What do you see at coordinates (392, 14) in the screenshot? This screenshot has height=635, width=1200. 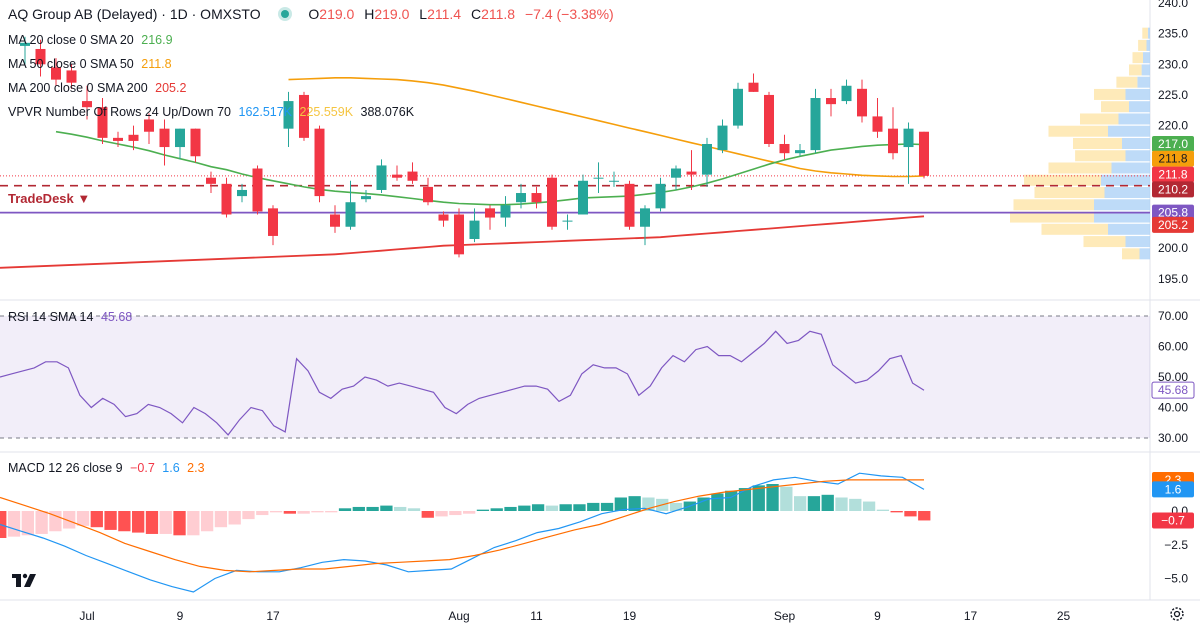 I see `ohlc-high-value: 219.0` at bounding box center [392, 14].